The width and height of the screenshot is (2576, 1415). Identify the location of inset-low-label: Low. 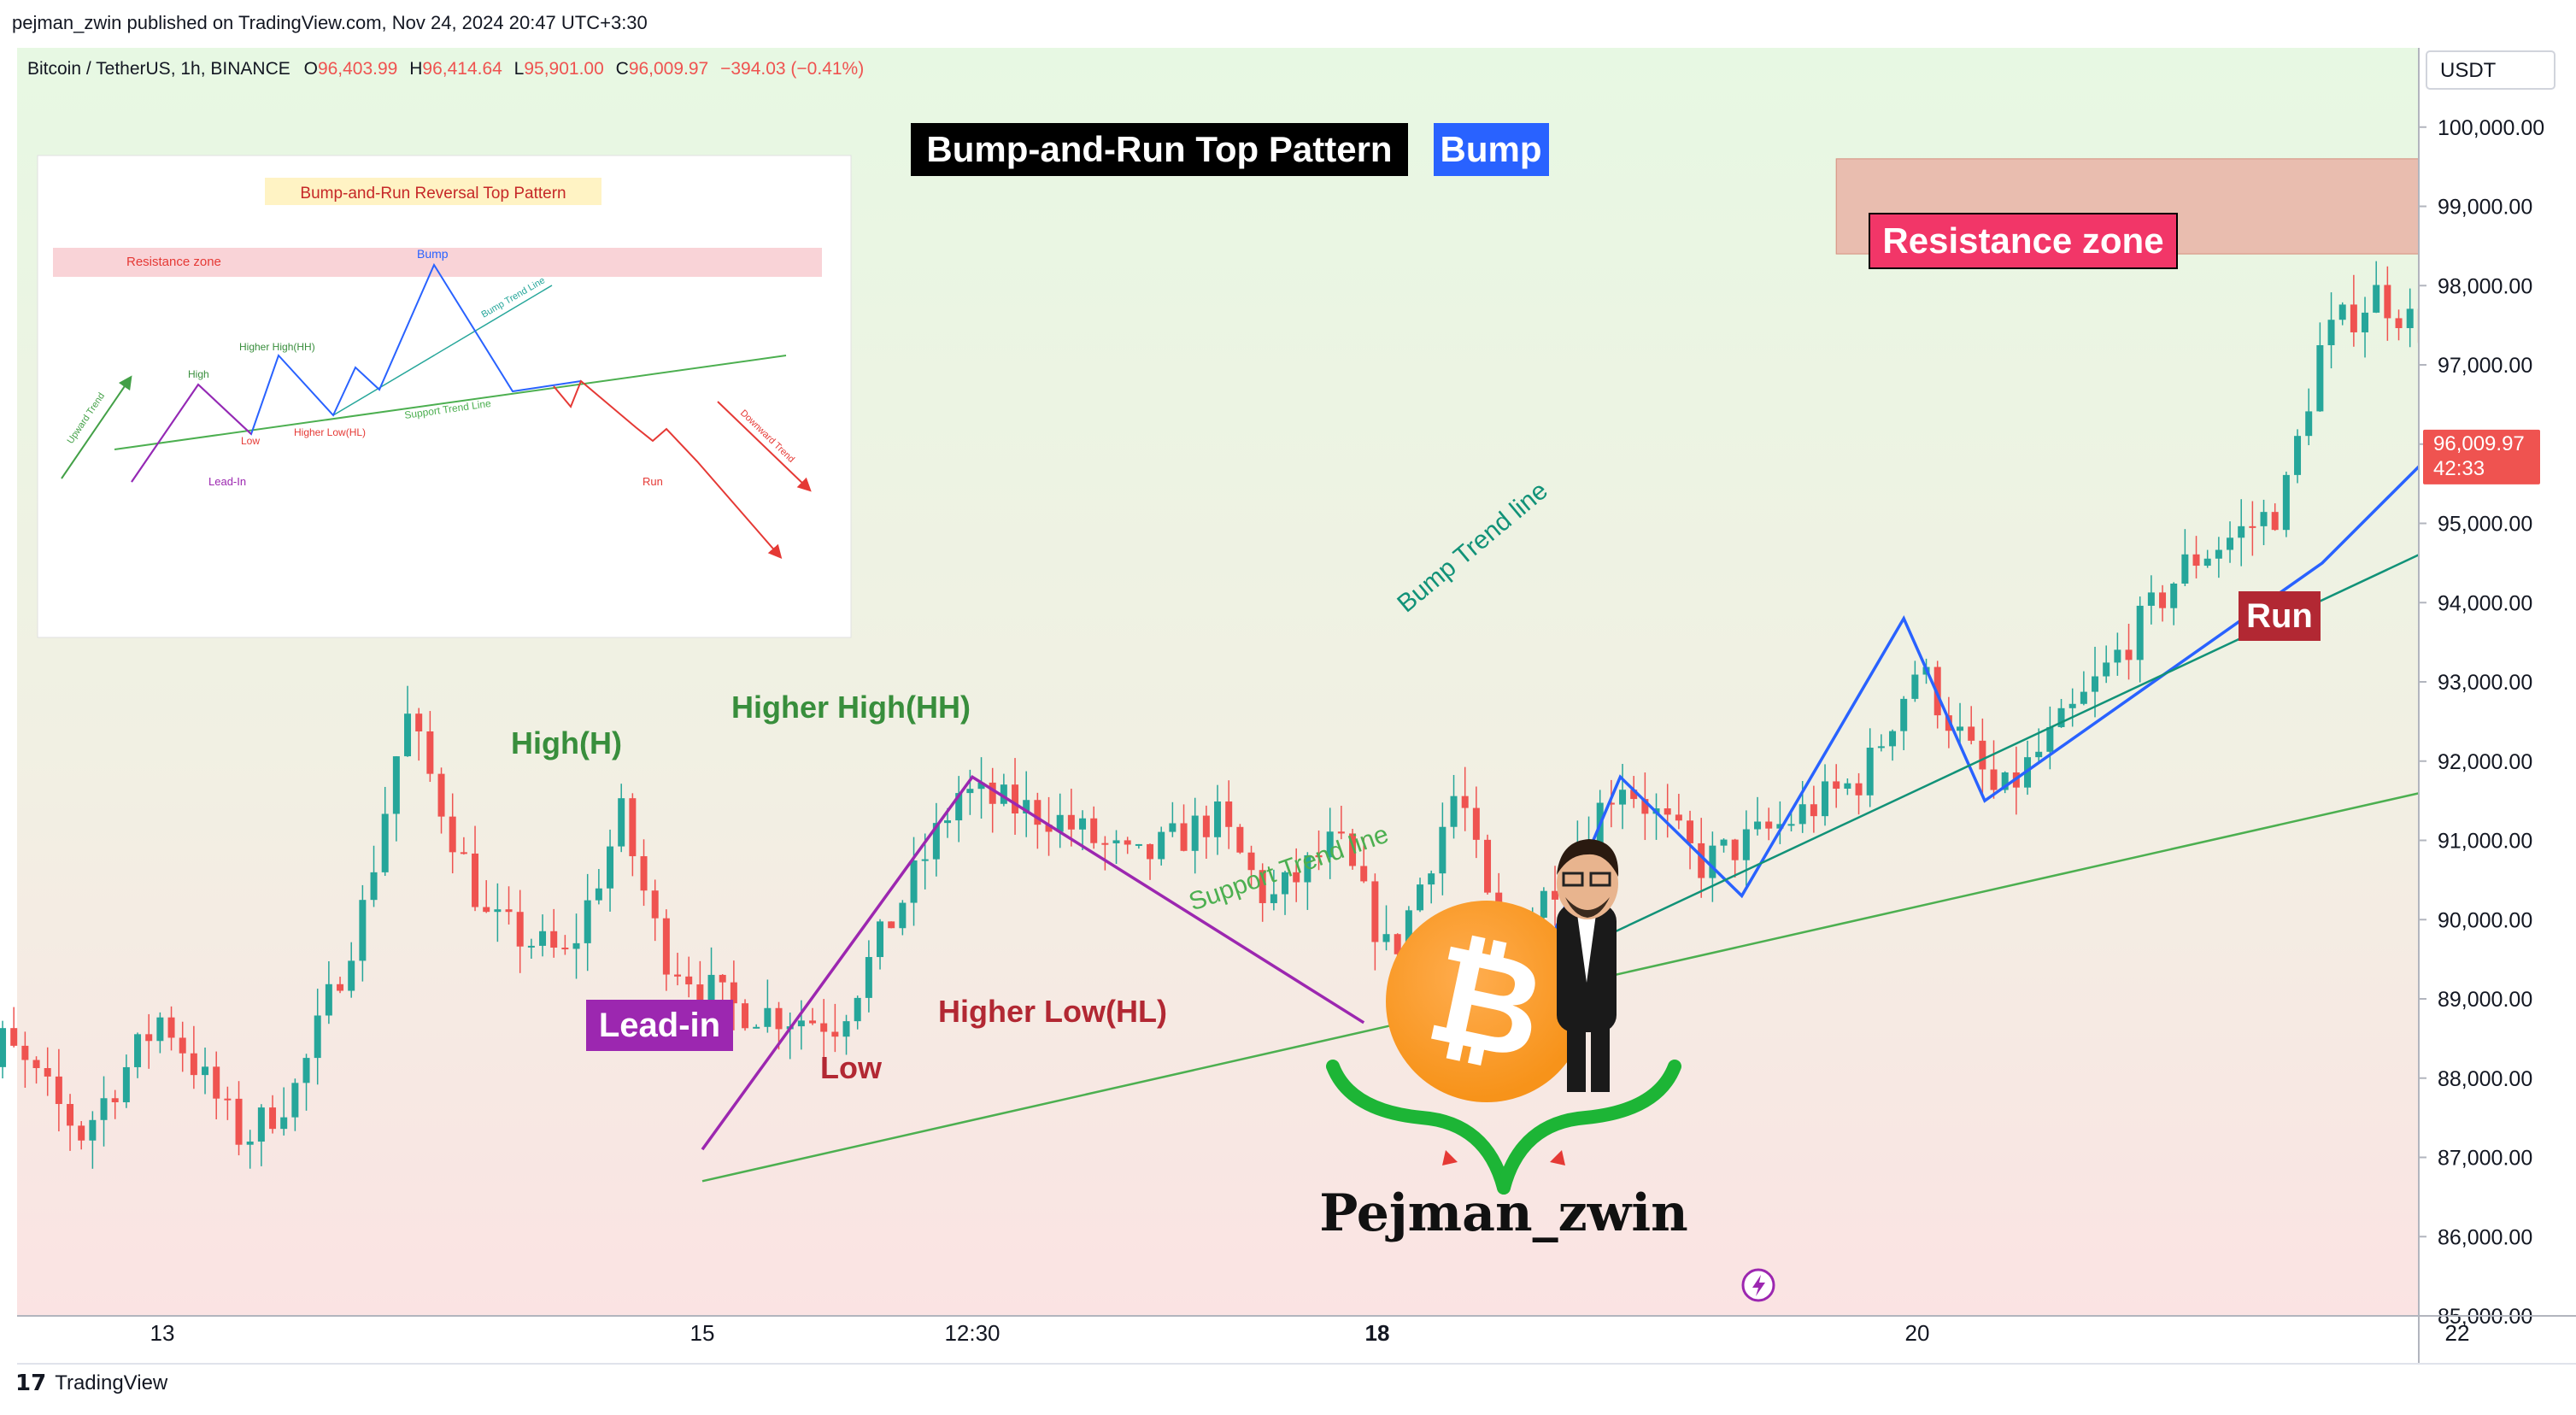
(250, 441).